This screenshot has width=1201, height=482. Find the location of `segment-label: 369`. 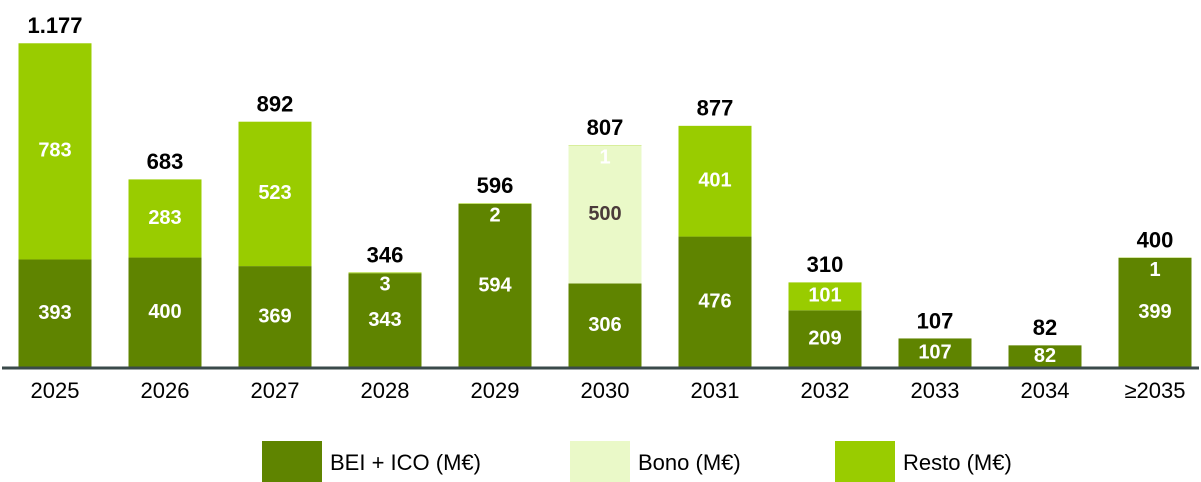

segment-label: 369 is located at coordinates (274, 316).